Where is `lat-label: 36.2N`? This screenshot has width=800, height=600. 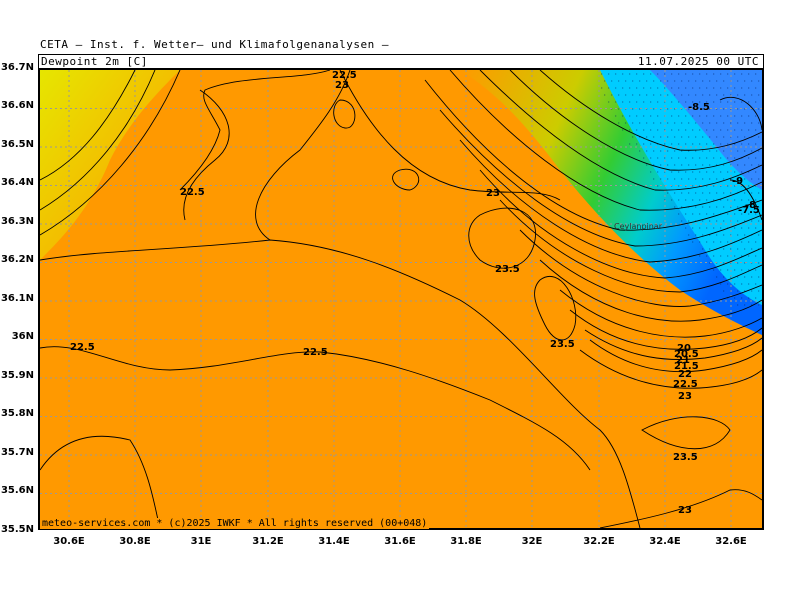 lat-label: 36.2N is located at coordinates (17, 259).